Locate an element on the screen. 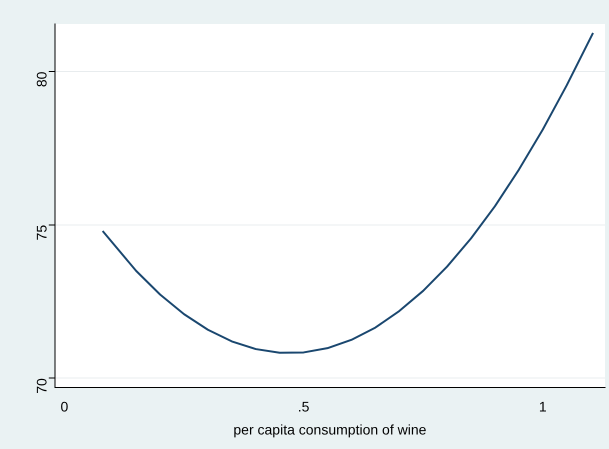  x-tick-label: 0 is located at coordinates (64, 406).